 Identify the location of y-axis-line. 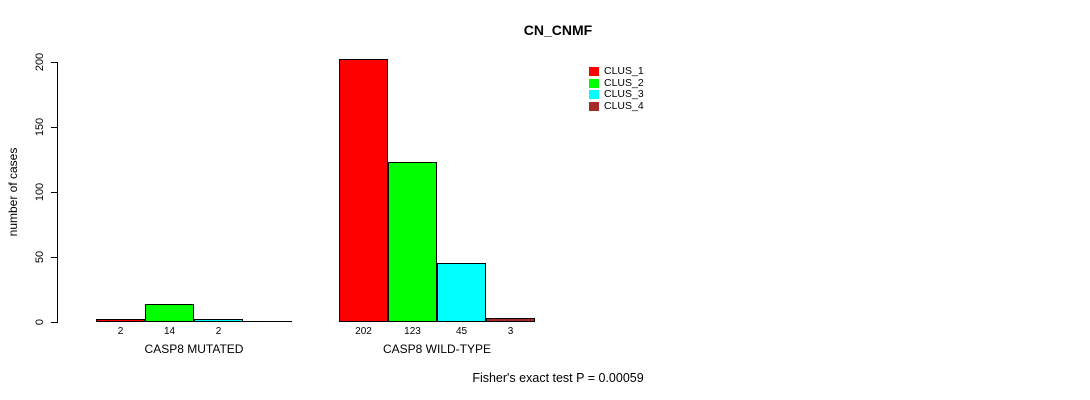
(57, 192).